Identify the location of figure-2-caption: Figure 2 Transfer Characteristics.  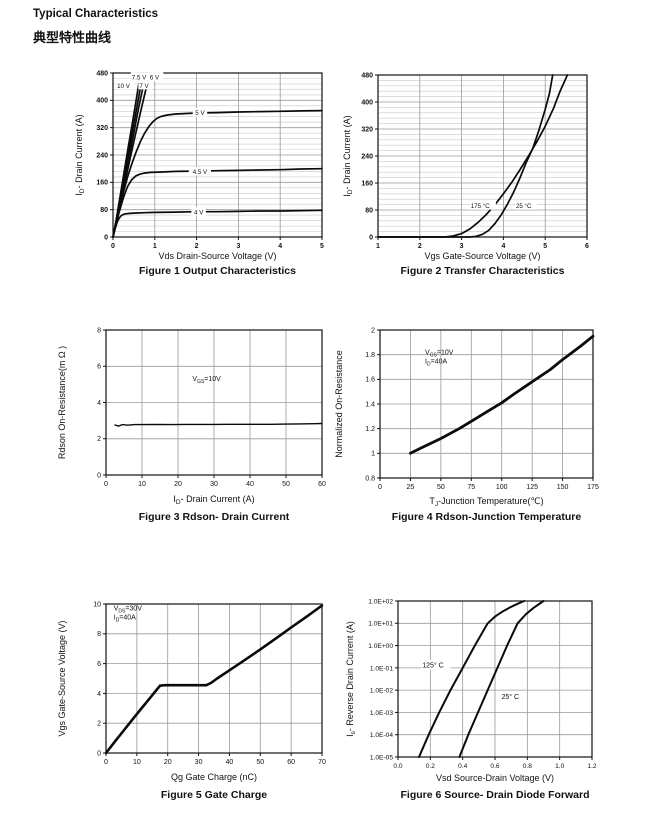
(482, 271).